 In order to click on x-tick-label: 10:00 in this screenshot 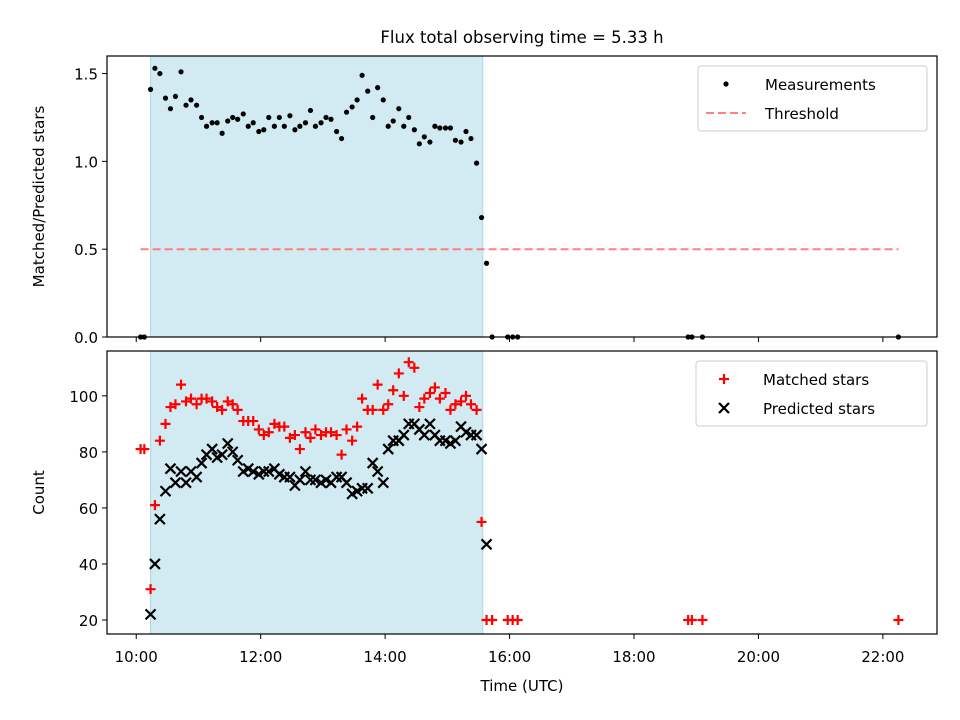, I will do `click(136, 657)`.